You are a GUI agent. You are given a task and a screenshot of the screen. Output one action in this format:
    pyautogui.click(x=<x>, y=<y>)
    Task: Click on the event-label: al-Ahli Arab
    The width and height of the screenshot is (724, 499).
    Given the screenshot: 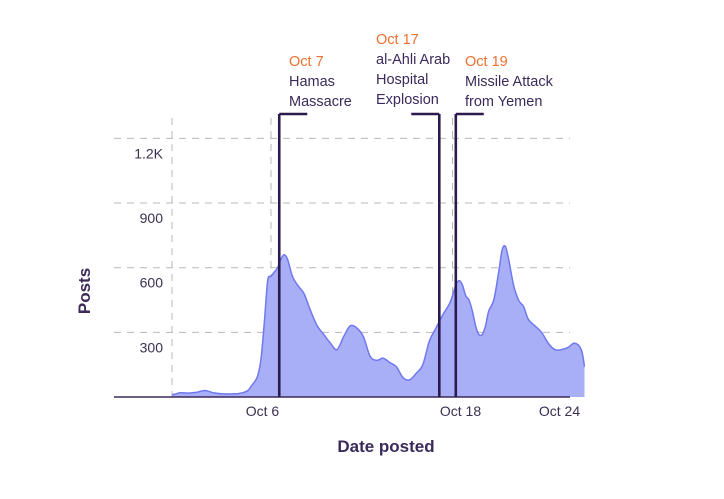 What is the action you would take?
    pyautogui.click(x=413, y=60)
    